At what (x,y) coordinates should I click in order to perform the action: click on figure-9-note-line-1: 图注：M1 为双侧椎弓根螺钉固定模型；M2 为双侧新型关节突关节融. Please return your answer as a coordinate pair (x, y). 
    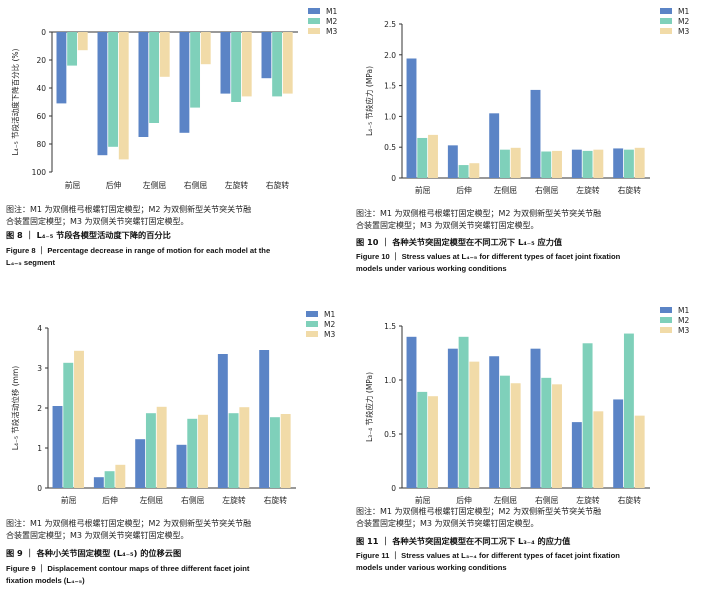
    Looking at the image, I should click on (129, 523).